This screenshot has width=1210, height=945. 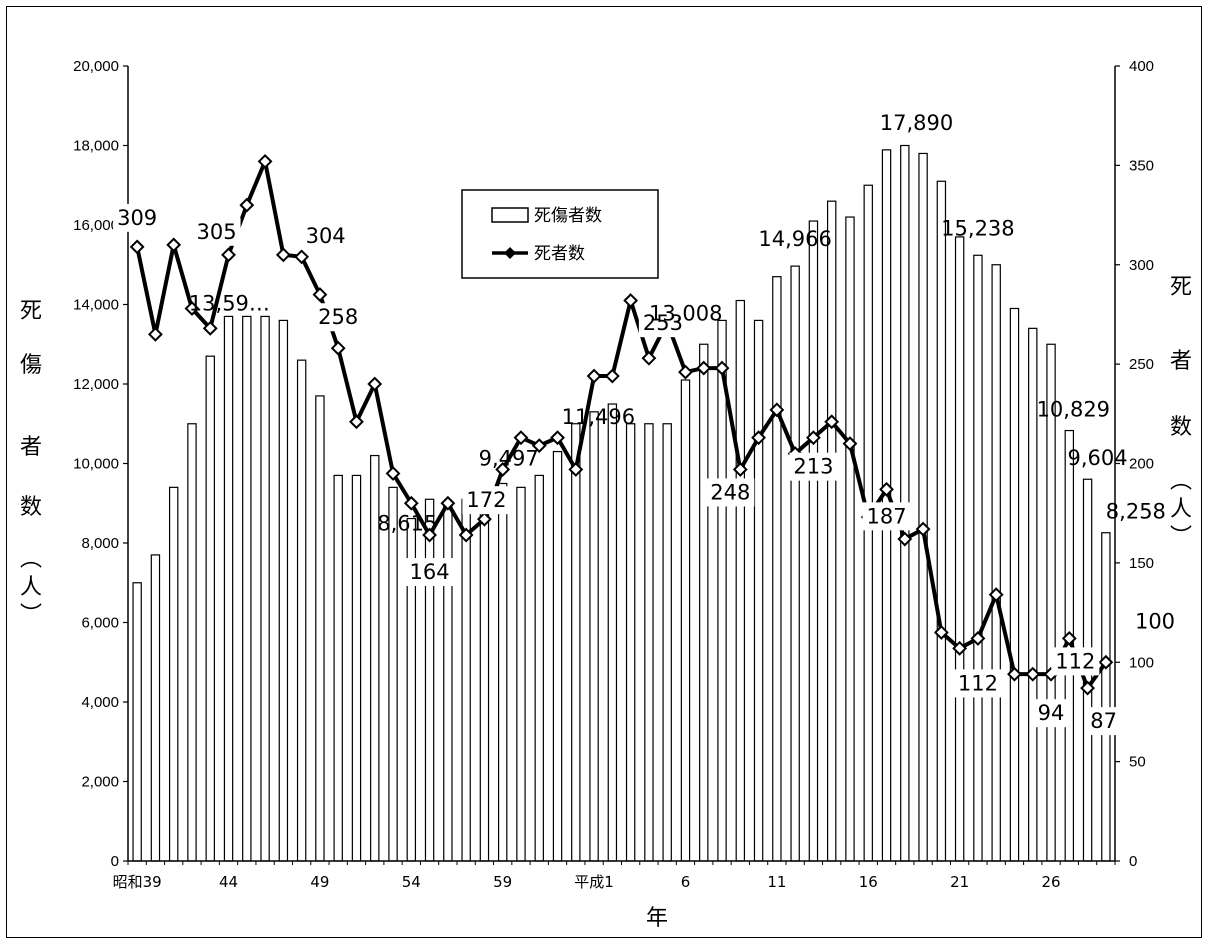 I want to click on data-label: 172, so click(x=486, y=500).